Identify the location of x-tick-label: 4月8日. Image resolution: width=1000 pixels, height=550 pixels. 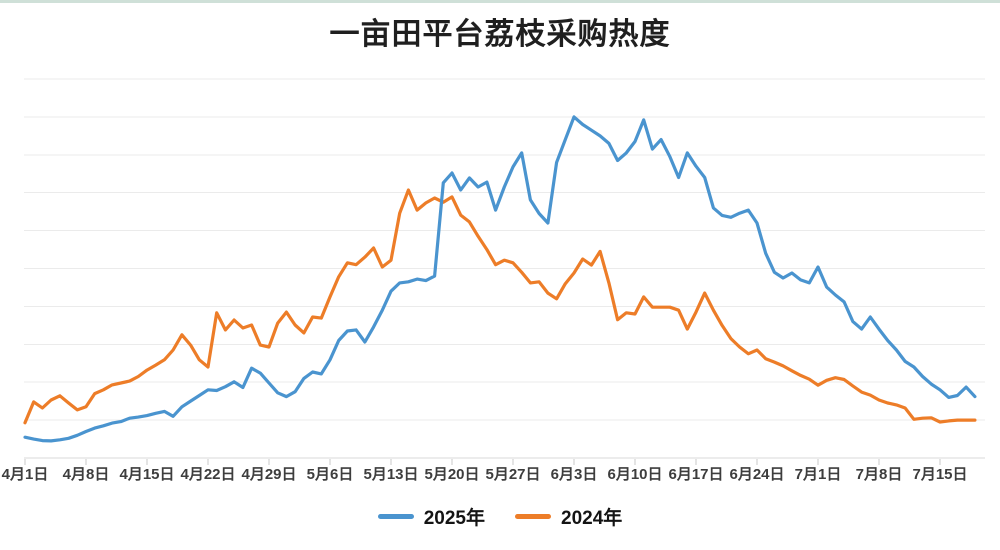
(86, 474).